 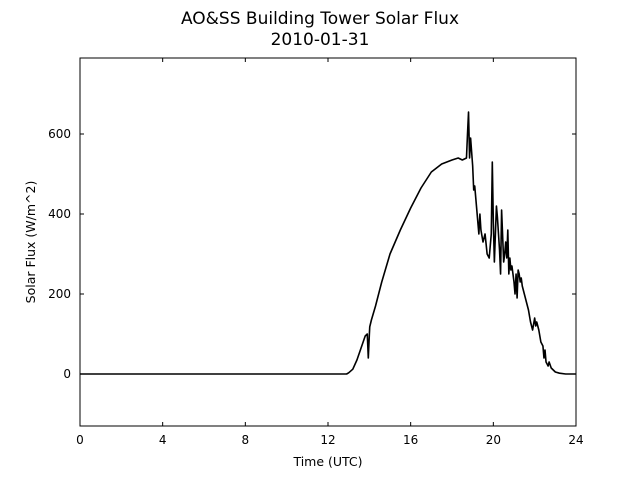 What do you see at coordinates (163, 440) in the screenshot?
I see `x-tick-label: 4` at bounding box center [163, 440].